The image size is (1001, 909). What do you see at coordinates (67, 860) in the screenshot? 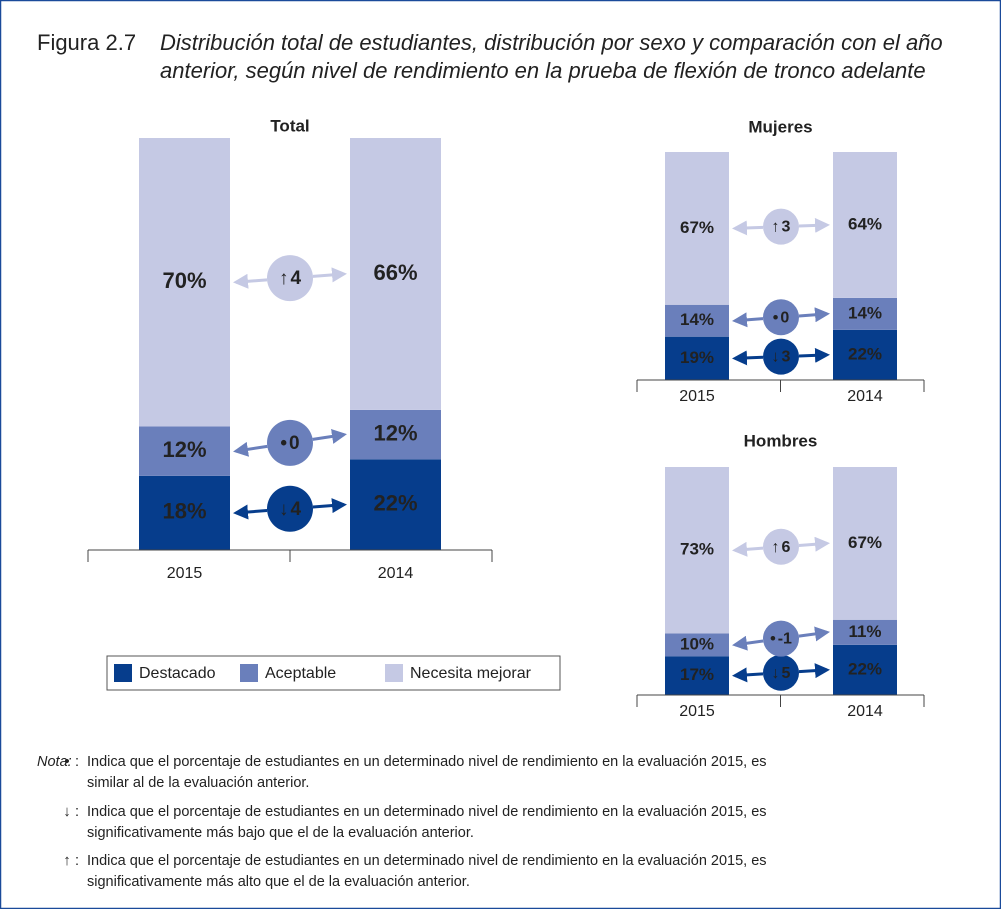
I see `note-symbol: ↑` at bounding box center [67, 860].